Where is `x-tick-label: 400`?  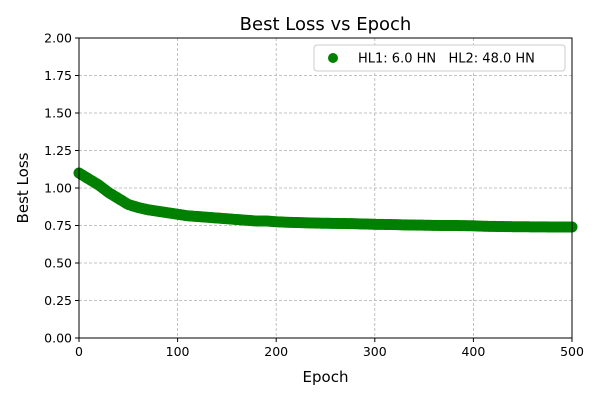
x-tick-label: 400 is located at coordinates (473, 351).